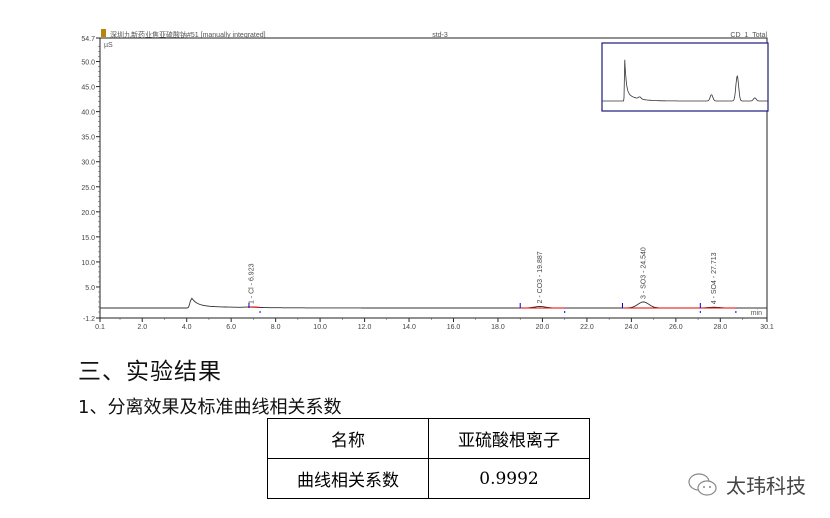 The height and width of the screenshot is (518, 830). What do you see at coordinates (748, 35) in the screenshot?
I see `header-right: CD_1_Total` at bounding box center [748, 35].